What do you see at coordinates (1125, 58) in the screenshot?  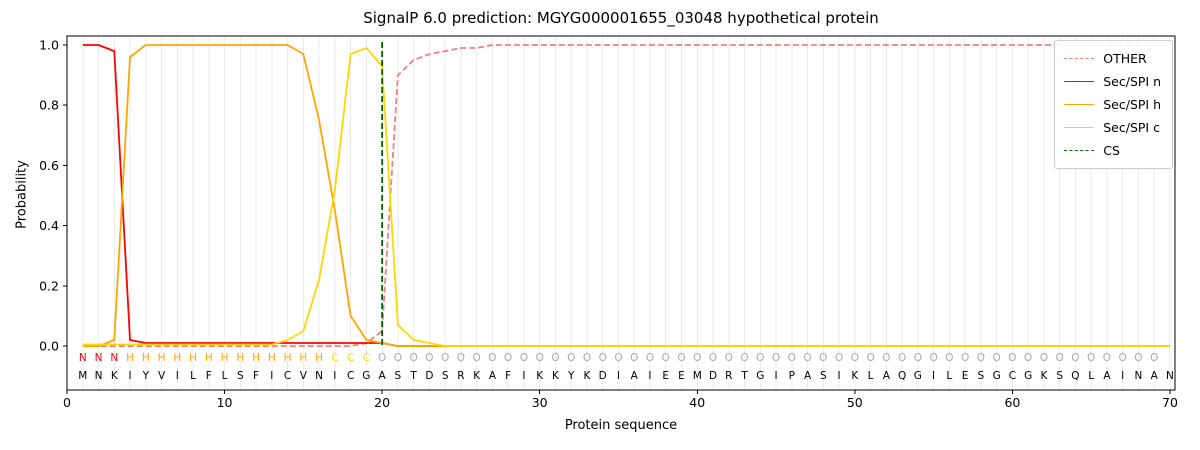 I see `legend-label: OTHER` at bounding box center [1125, 58].